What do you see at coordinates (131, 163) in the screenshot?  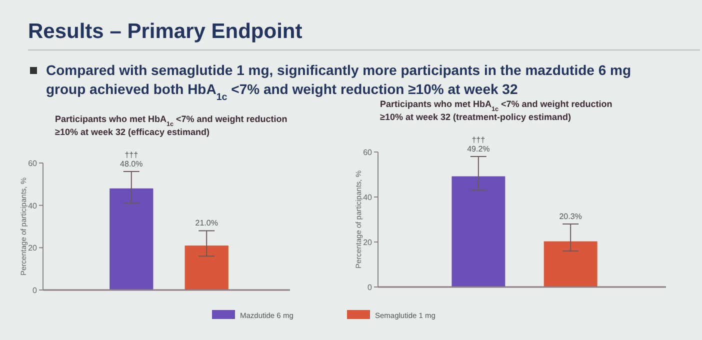 I see `data-label: 48.0%` at bounding box center [131, 163].